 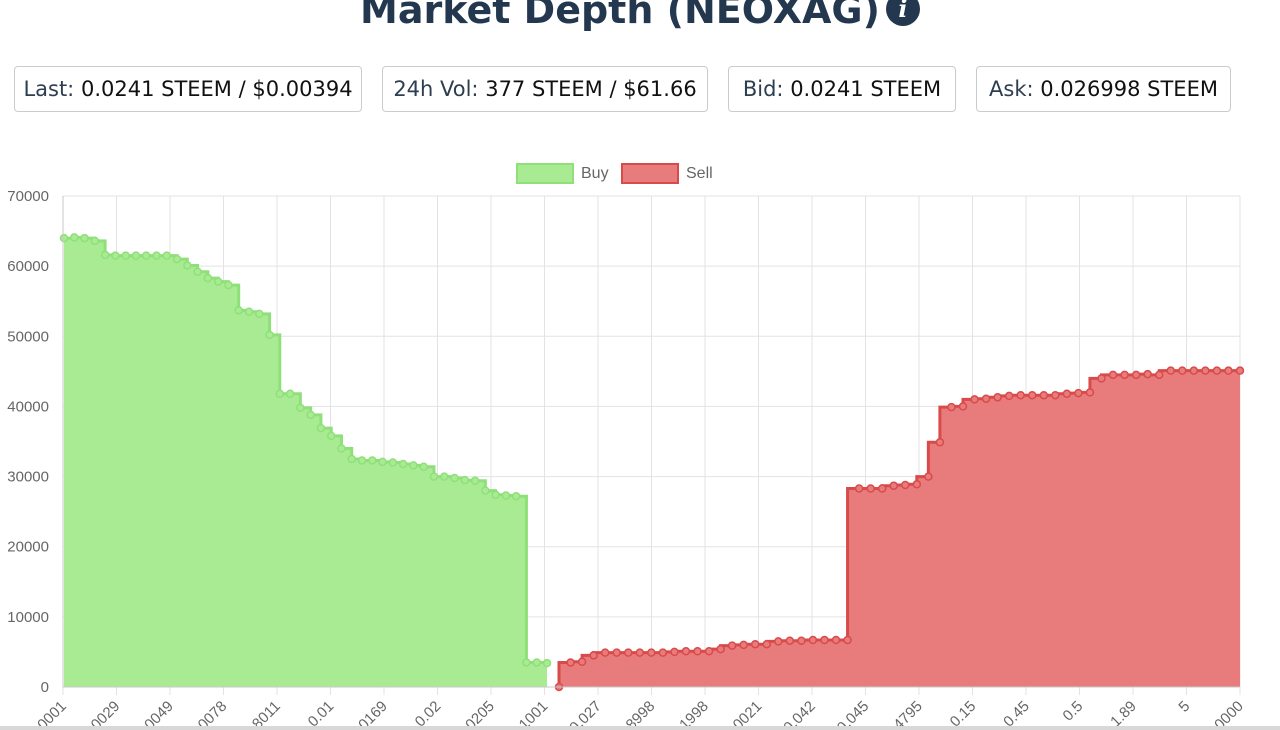 What do you see at coordinates (902, 13) in the screenshot?
I see `info-circle-icon: i` at bounding box center [902, 13].